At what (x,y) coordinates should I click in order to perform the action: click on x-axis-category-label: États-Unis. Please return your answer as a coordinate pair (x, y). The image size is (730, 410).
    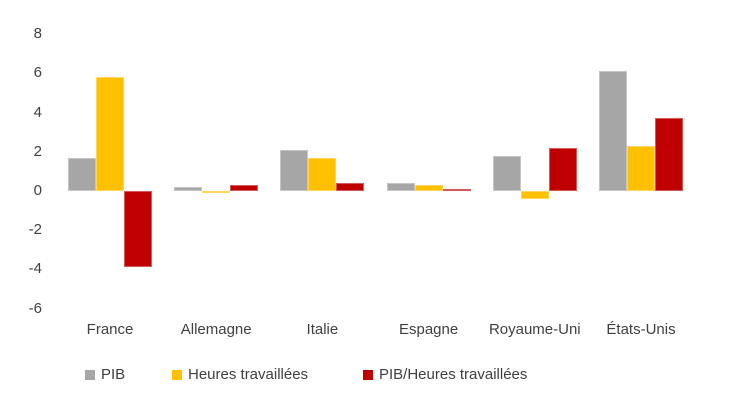
    Looking at the image, I should click on (641, 329).